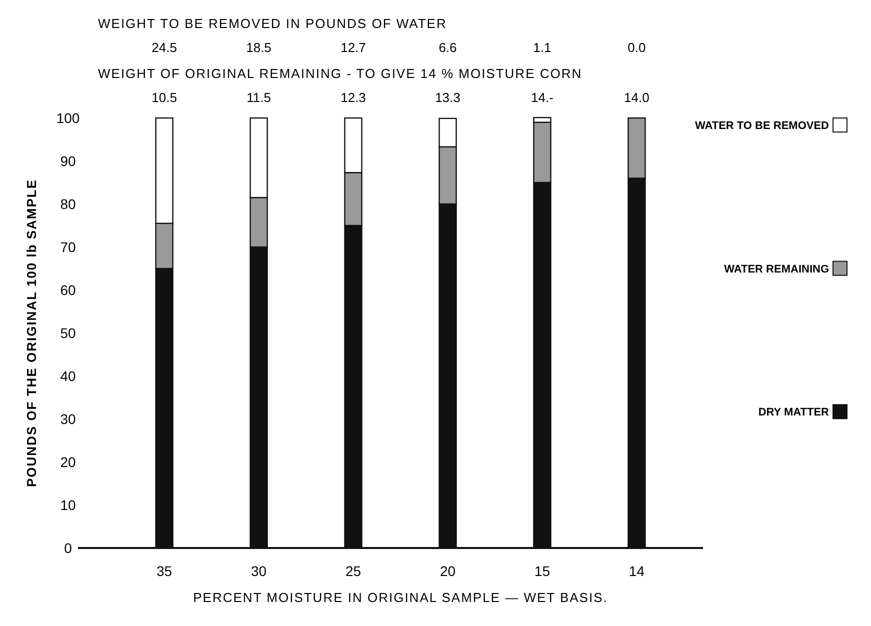  I want to click on y-tick-label: 100, so click(68, 118).